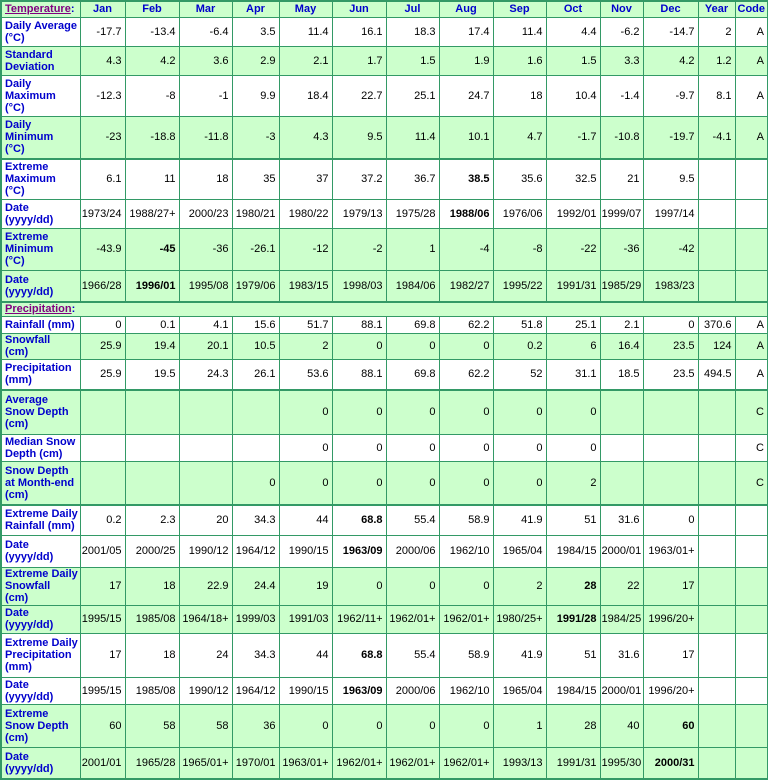  I want to click on month-header-sep: Sep, so click(519, 9).